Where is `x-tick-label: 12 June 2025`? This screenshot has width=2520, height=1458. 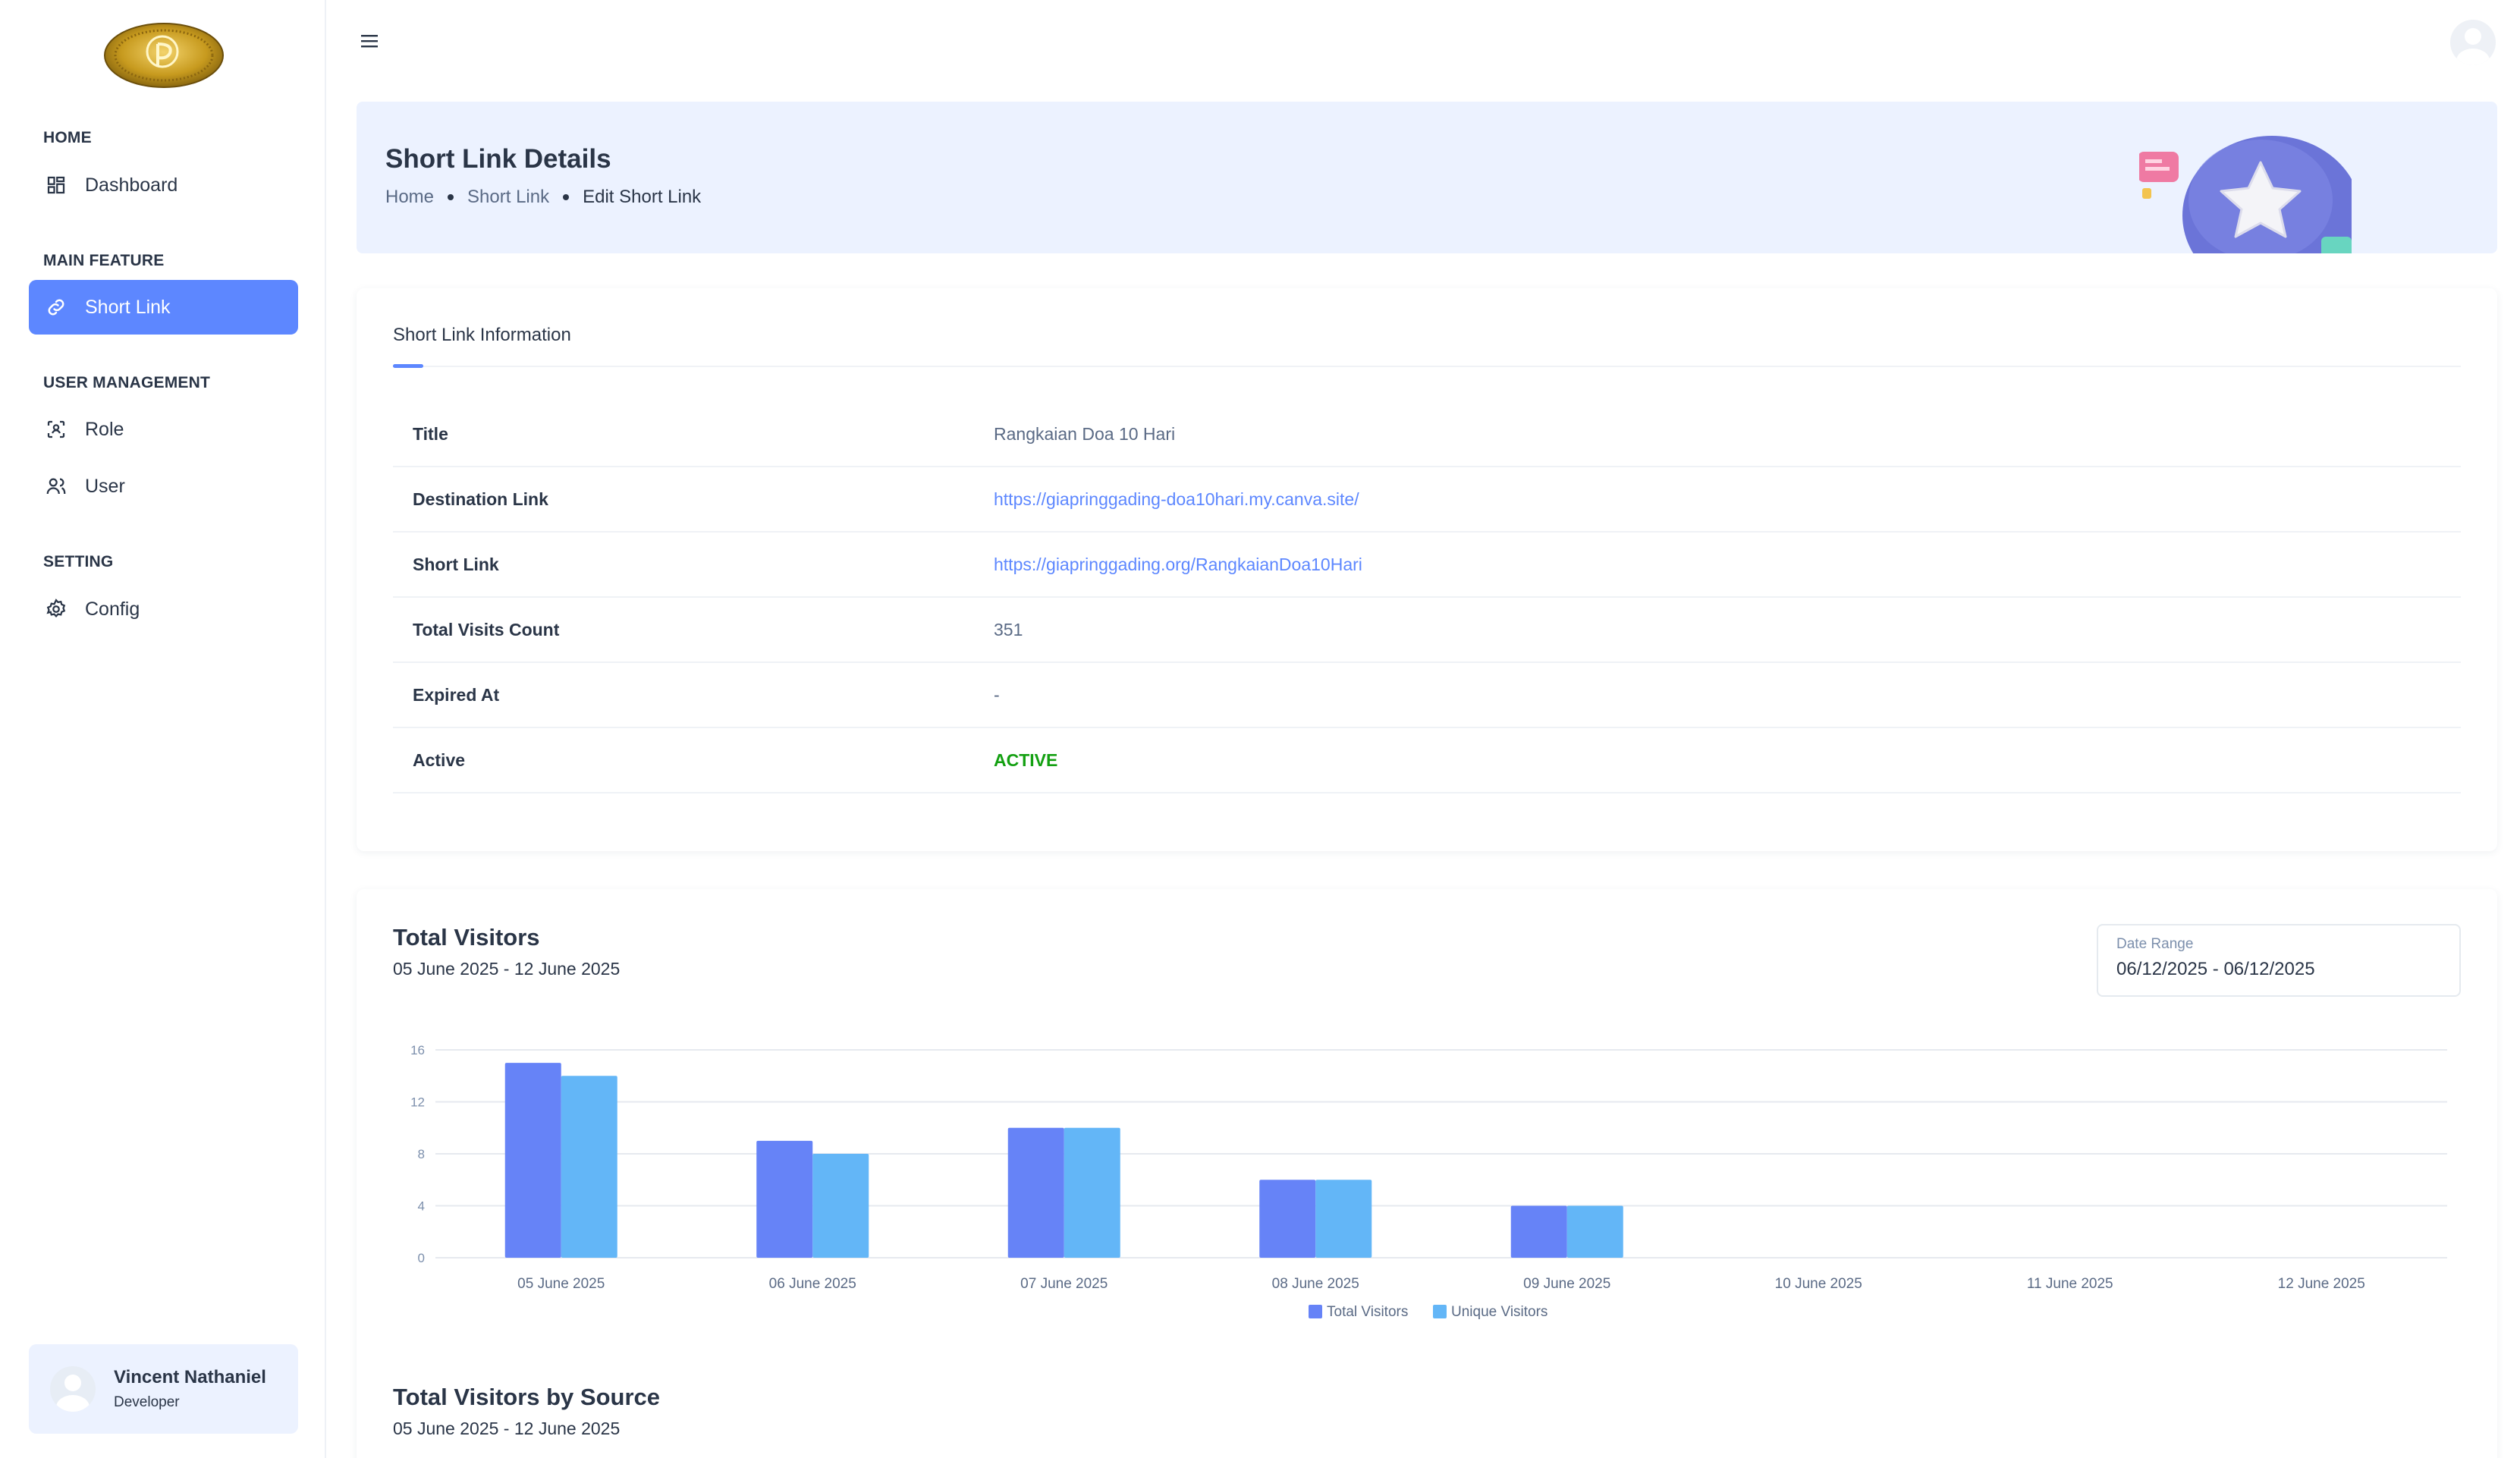
x-tick-label: 12 June 2025 is located at coordinates (2321, 1284).